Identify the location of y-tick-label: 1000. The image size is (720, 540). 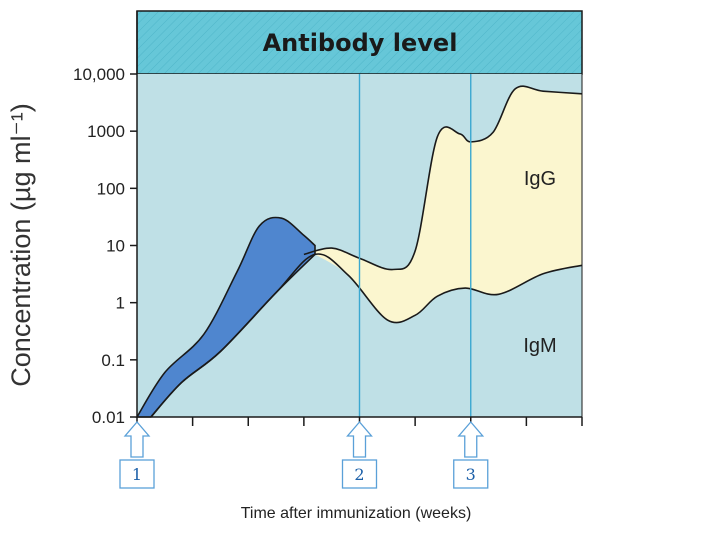
(106, 131).